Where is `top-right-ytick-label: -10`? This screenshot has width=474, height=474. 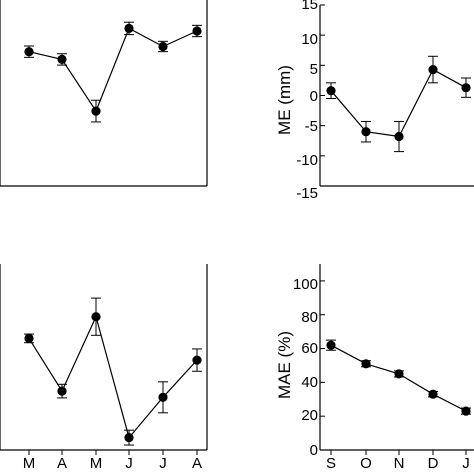 top-right-ytick-label: -10 is located at coordinates (307, 160).